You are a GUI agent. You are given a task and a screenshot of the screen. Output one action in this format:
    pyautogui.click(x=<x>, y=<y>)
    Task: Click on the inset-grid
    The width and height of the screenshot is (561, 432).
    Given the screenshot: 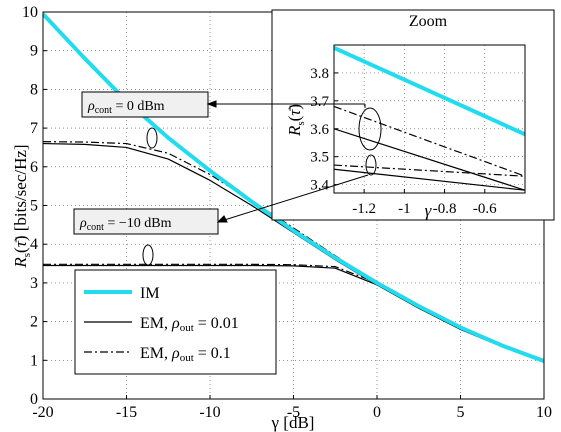 What is the action you would take?
    pyautogui.click(x=429, y=119)
    